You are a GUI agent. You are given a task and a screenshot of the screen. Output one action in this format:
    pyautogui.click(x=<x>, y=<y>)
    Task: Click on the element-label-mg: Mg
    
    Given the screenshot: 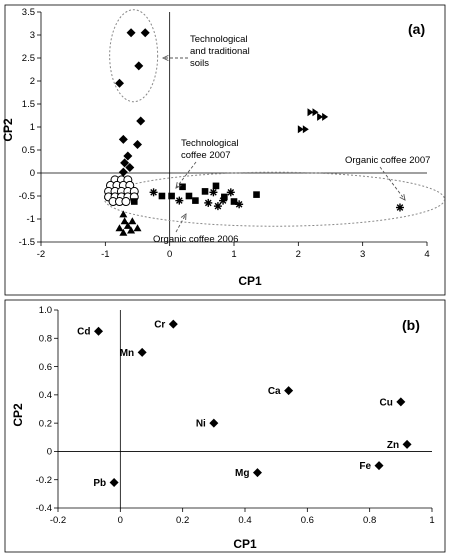 What is the action you would take?
    pyautogui.click(x=242, y=473)
    